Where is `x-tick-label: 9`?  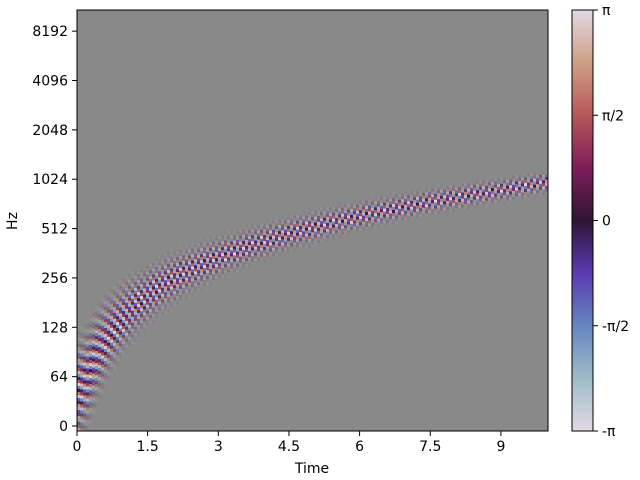
x-tick-label: 9 is located at coordinates (500, 447).